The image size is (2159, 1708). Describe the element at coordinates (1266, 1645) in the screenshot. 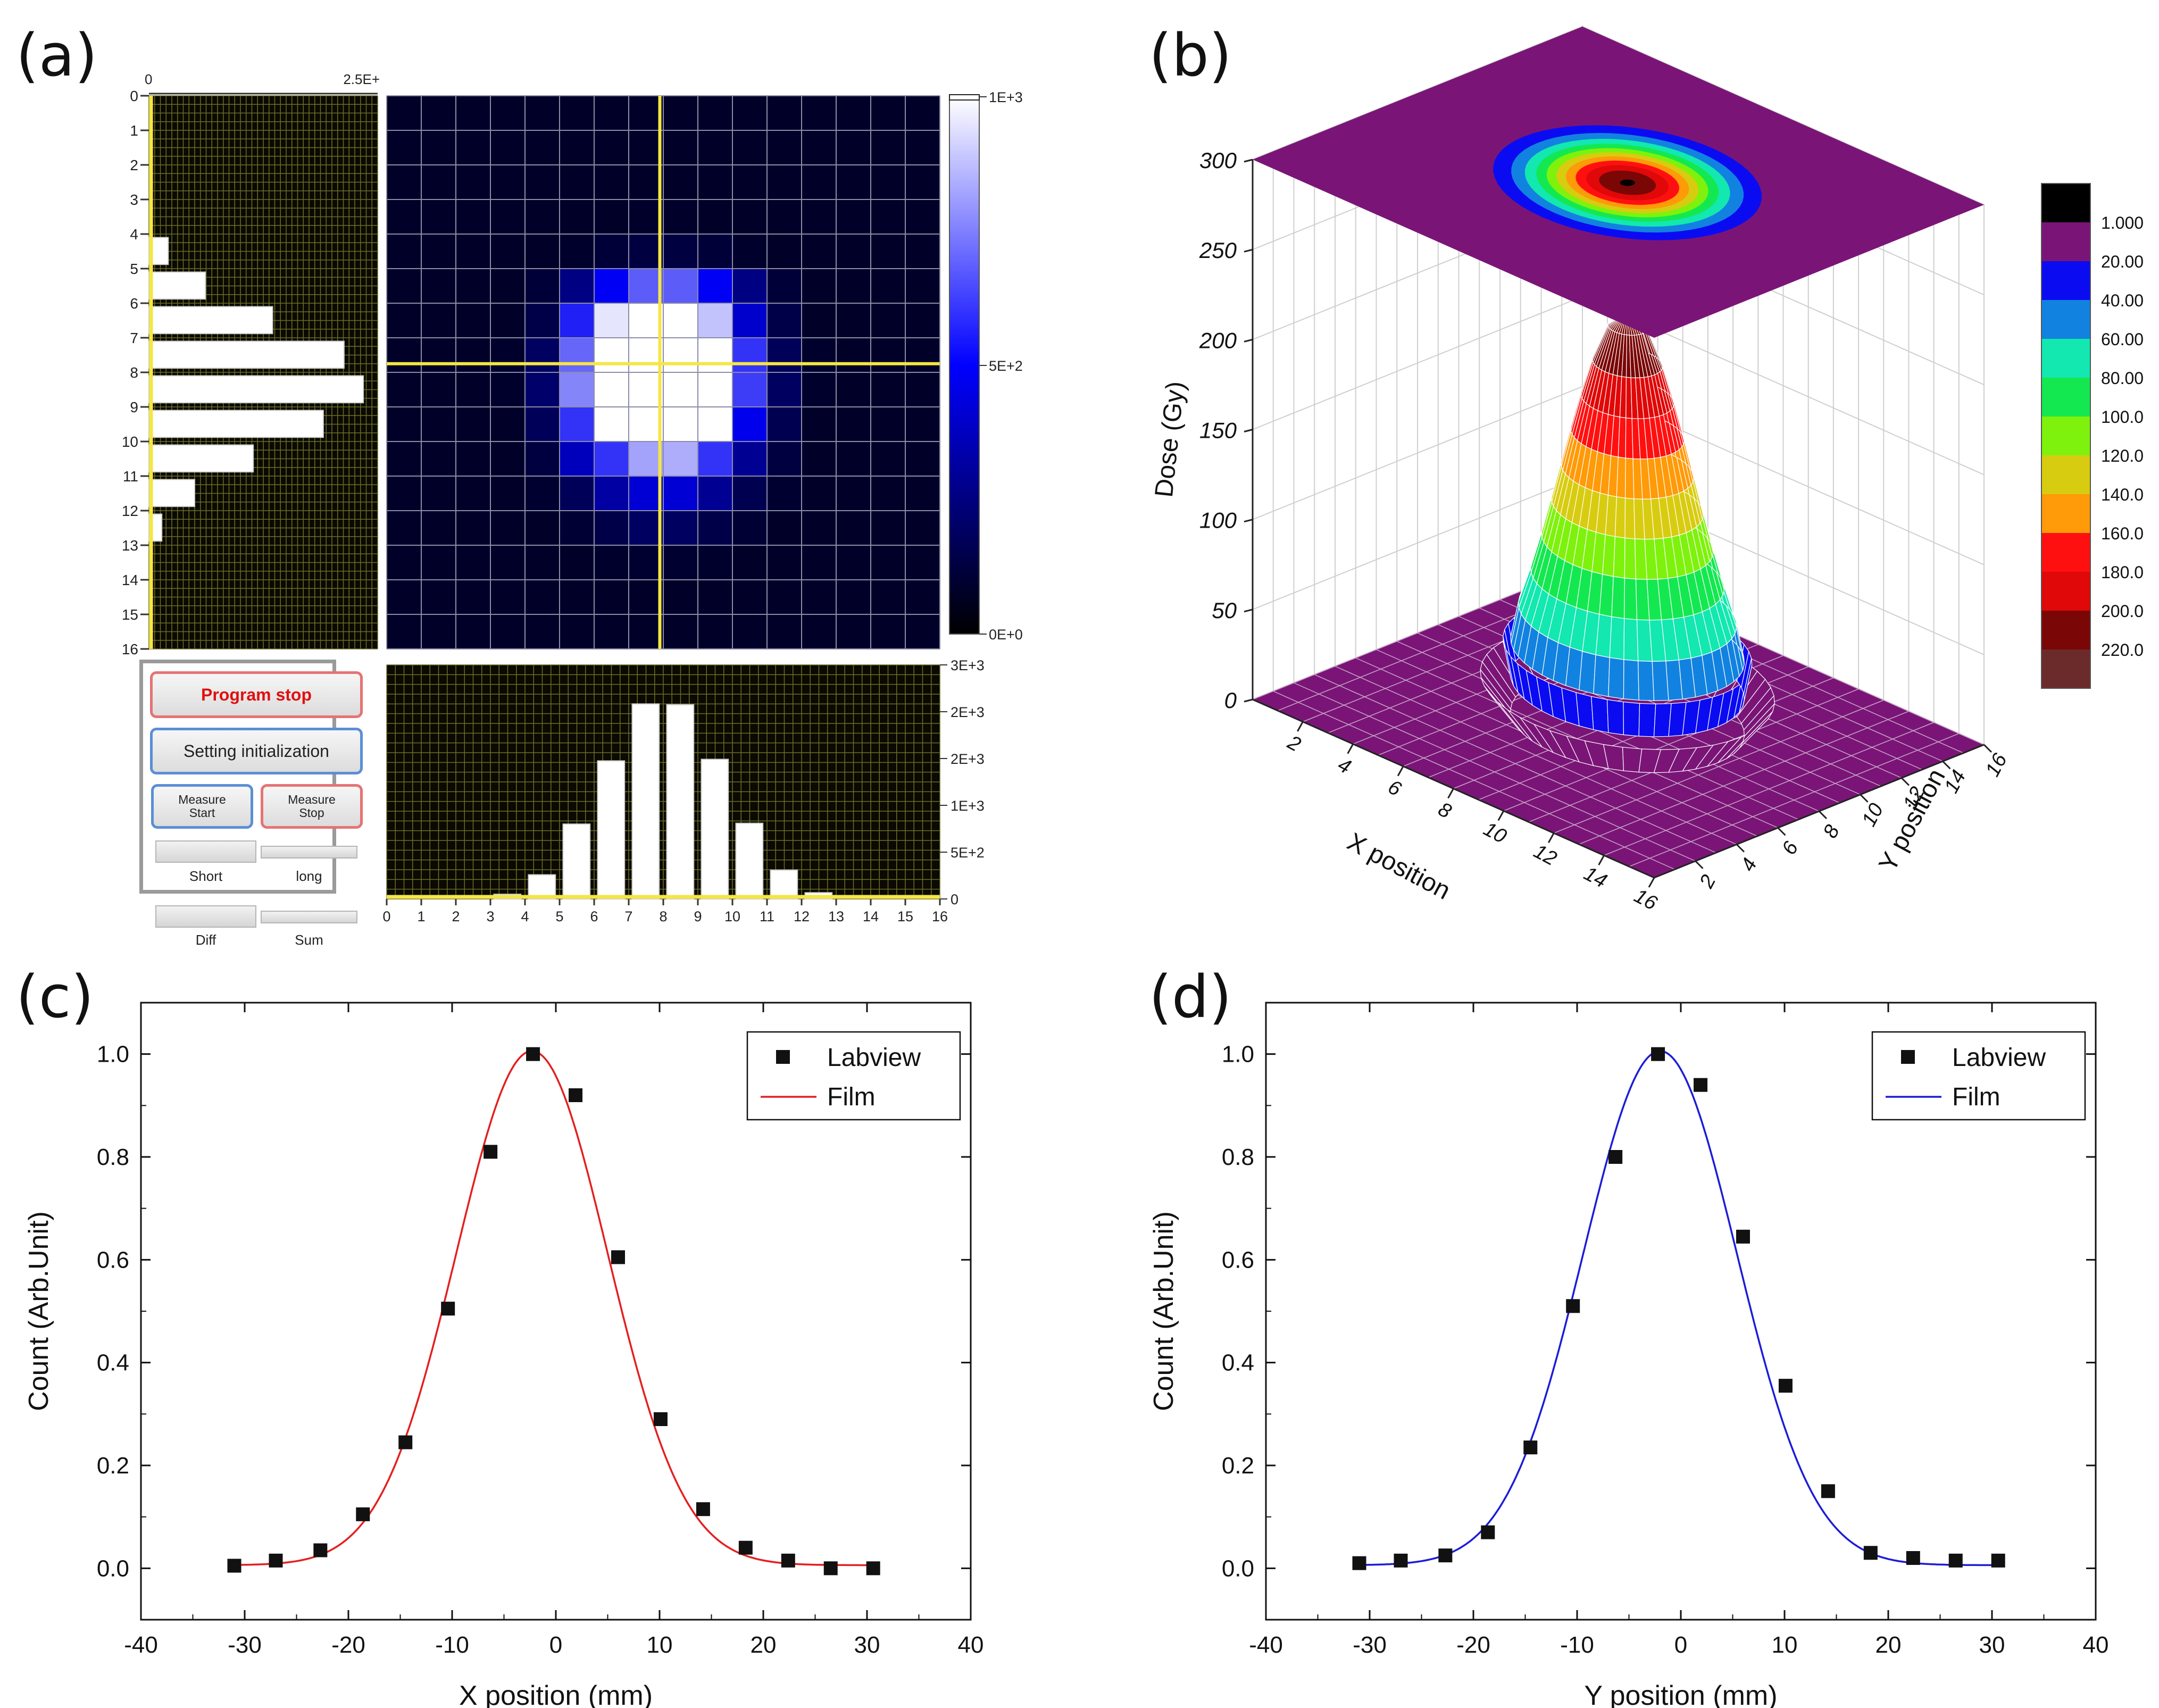

I see `x-tick-label: -40` at that location.